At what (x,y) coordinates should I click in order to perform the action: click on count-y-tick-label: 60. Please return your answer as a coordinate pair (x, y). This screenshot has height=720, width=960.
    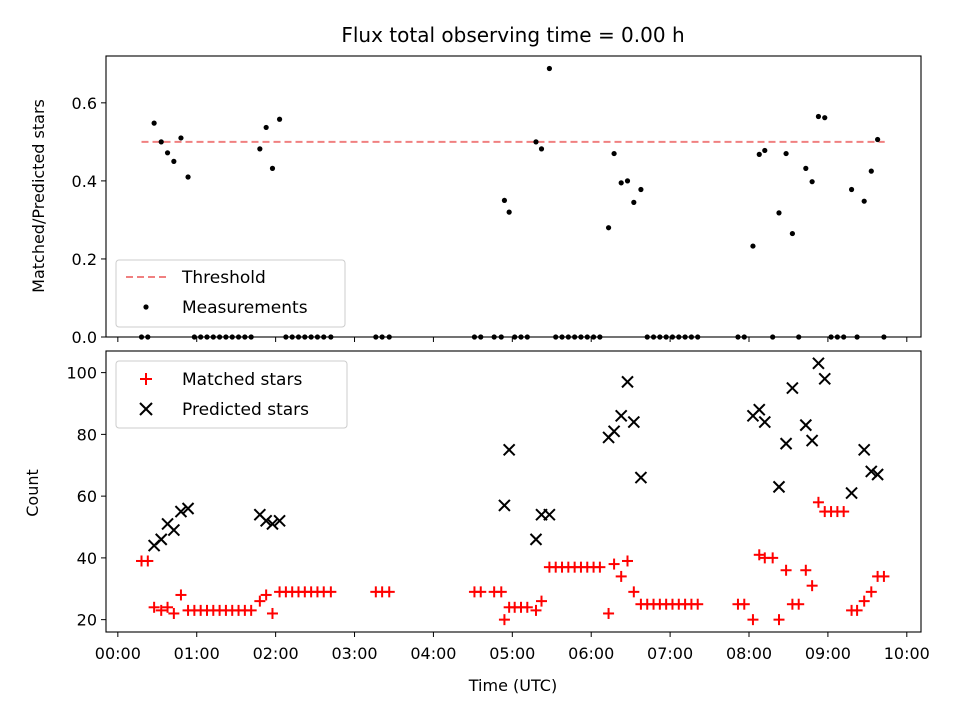
    Looking at the image, I should click on (87, 496).